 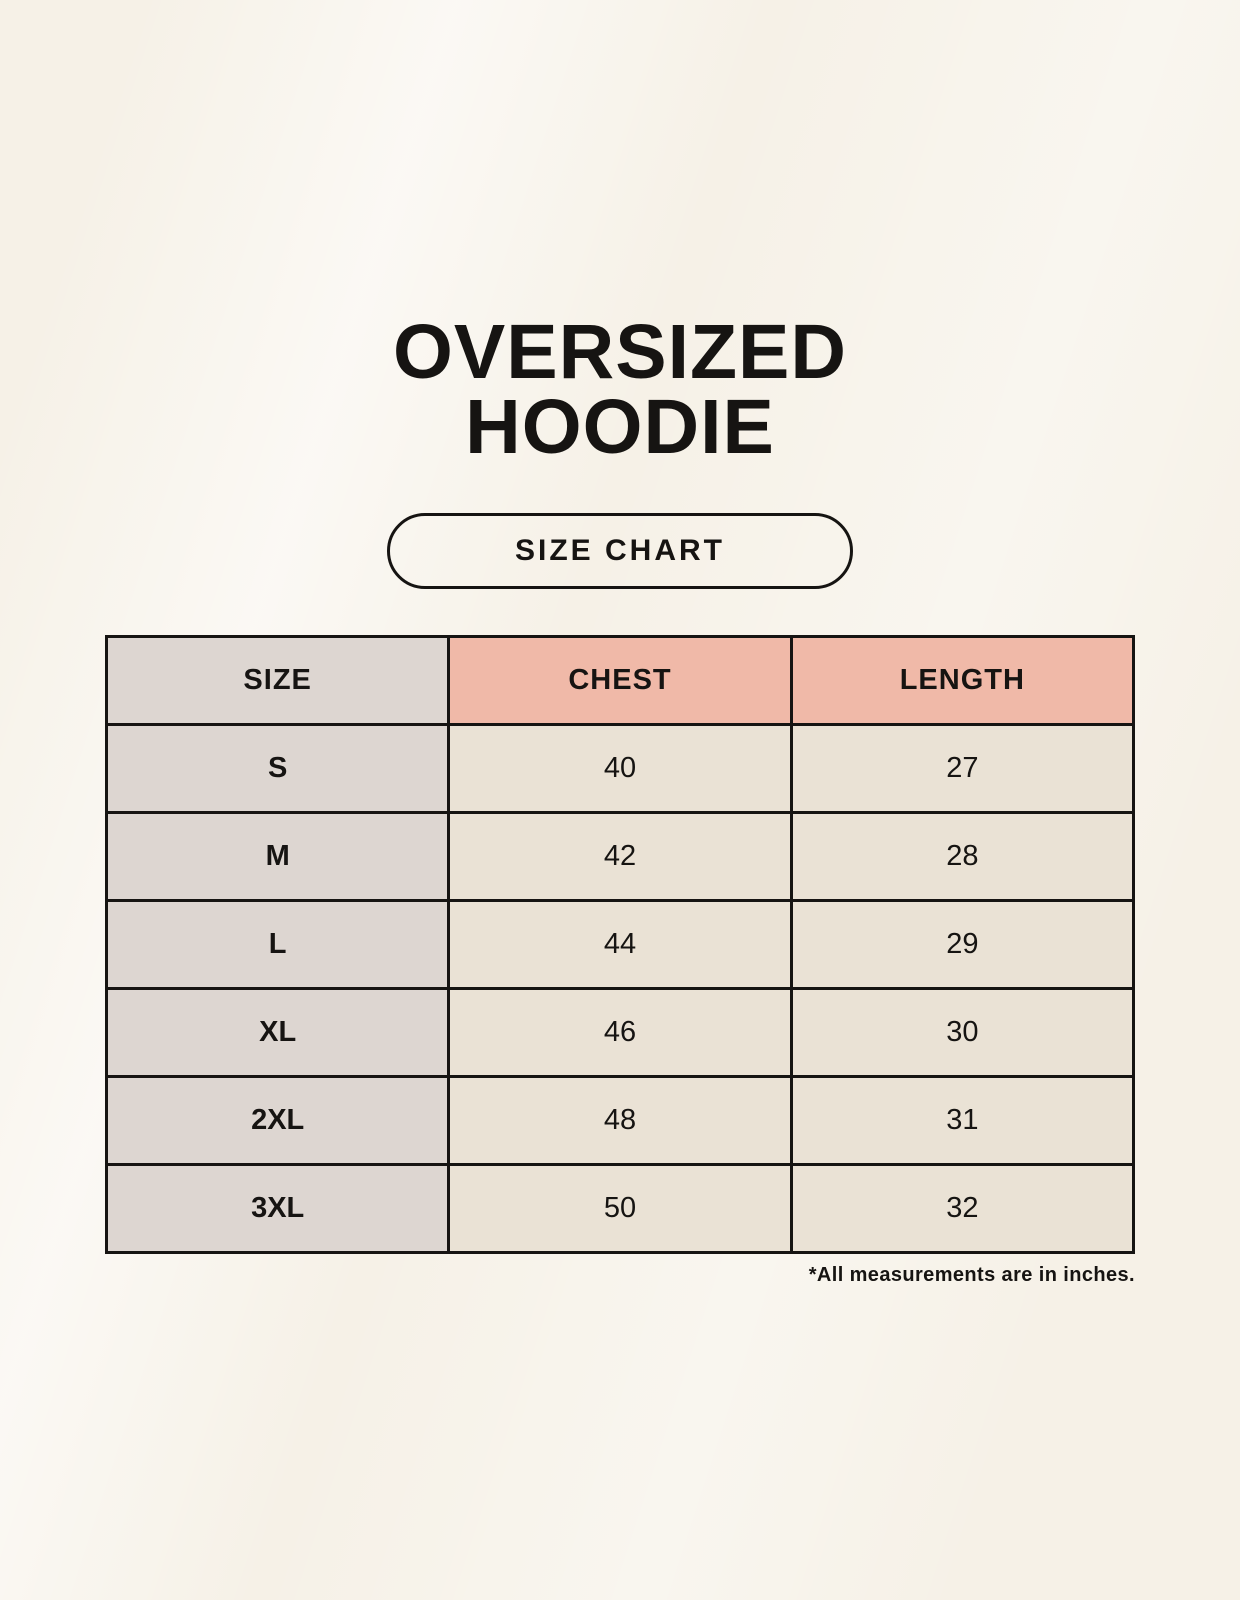 I want to click on chest-cell: 44, so click(x=620, y=944).